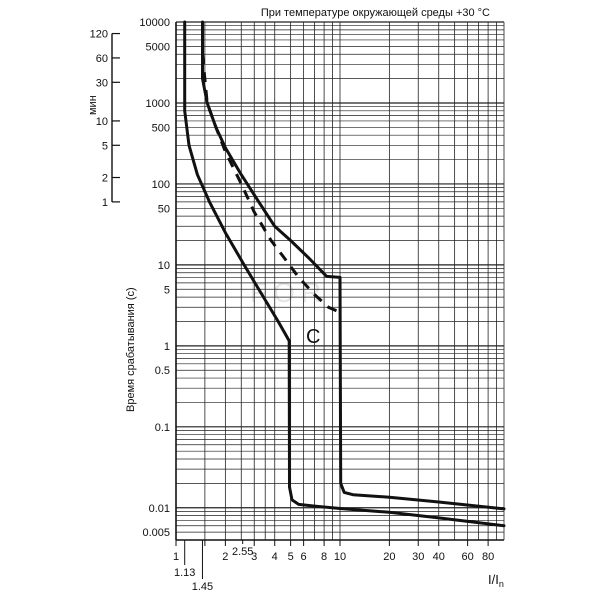 Image resolution: width=600 pixels, height=600 pixels. What do you see at coordinates (162, 371) in the screenshot?
I see `y-tick-label: 0.5` at bounding box center [162, 371].